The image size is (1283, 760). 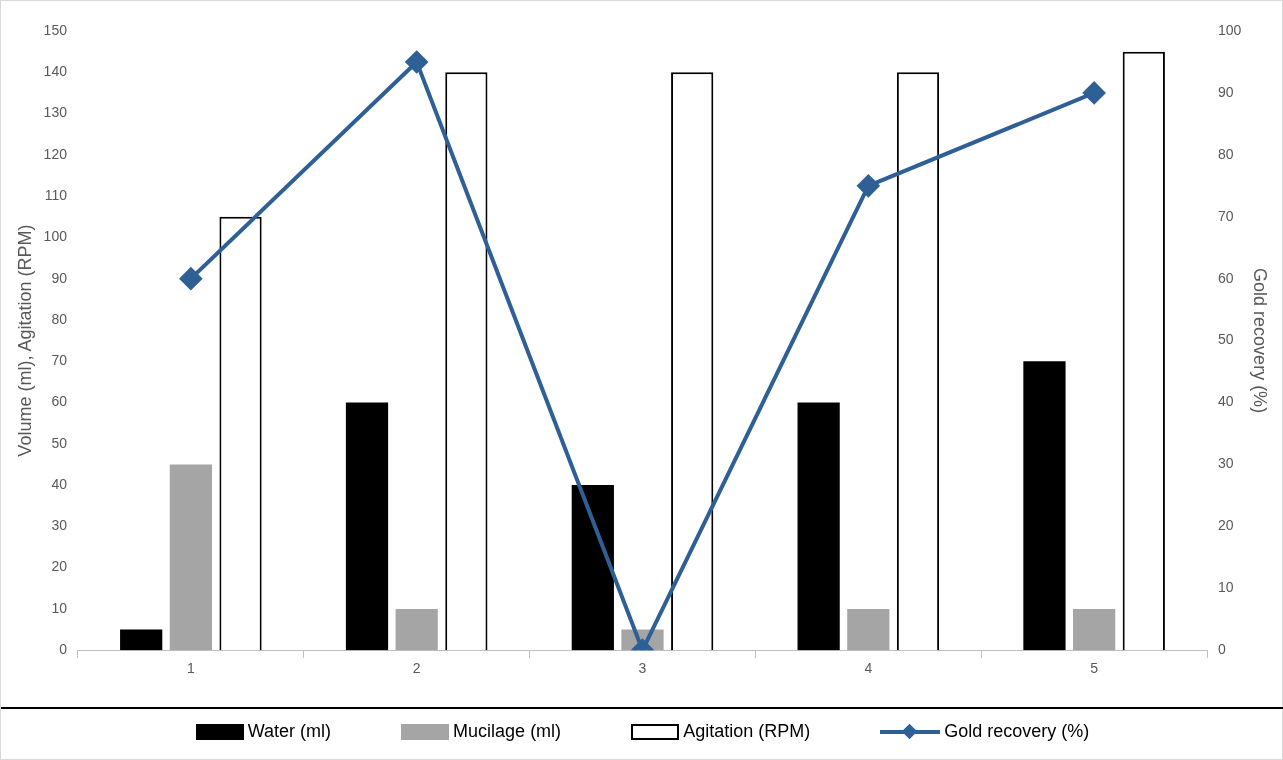 What do you see at coordinates (1226, 587) in the screenshot?
I see `y2-tick-label: 10` at bounding box center [1226, 587].